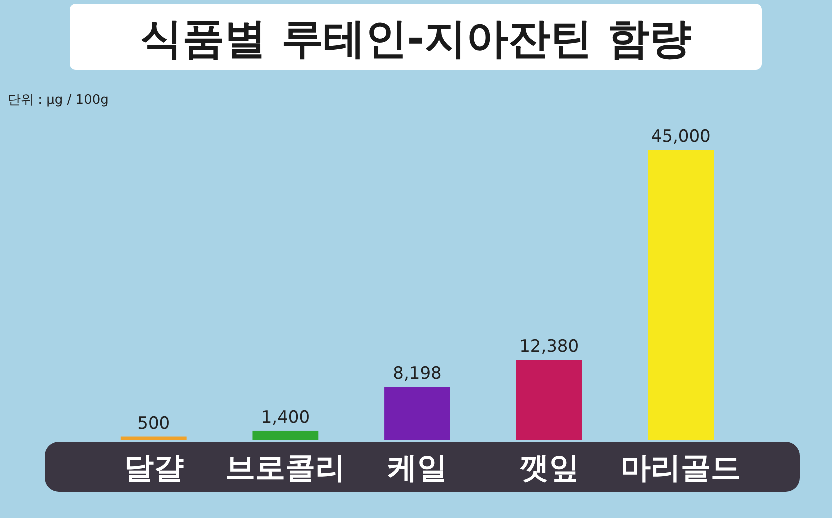  I want to click on x-tick-label: 마리골드, so click(681, 468).